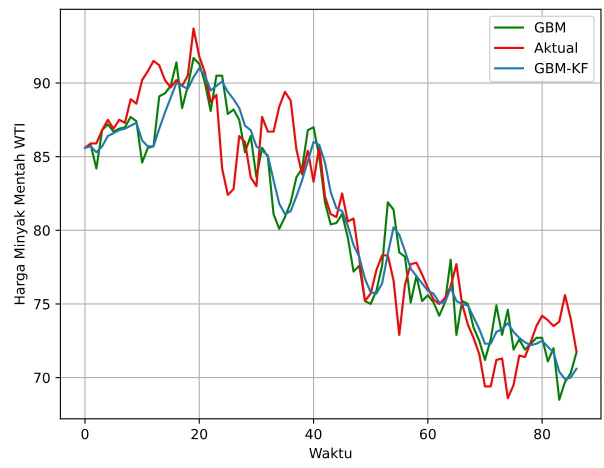  What do you see at coordinates (42, 157) in the screenshot?
I see `y-tick-label: 85` at bounding box center [42, 157].